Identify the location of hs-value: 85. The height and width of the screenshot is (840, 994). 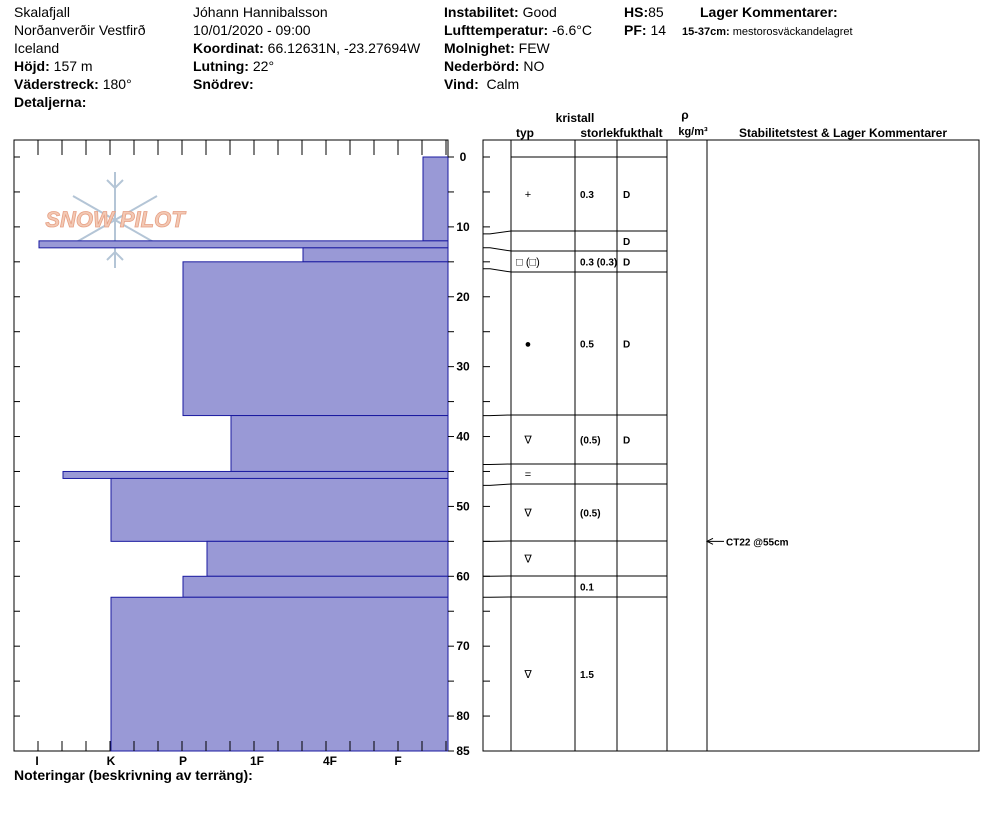
(656, 12).